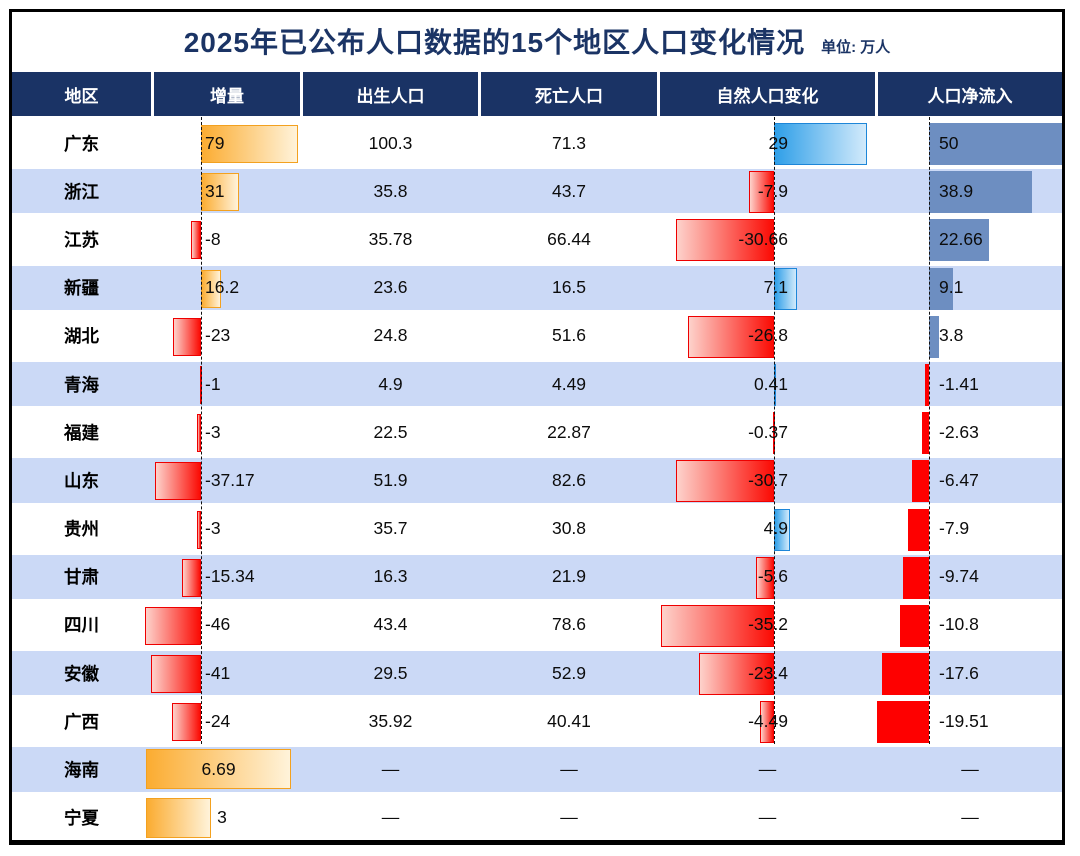 This screenshot has height=856, width=1080. What do you see at coordinates (81, 721) in the screenshot?
I see `region-label: 广西` at bounding box center [81, 721].